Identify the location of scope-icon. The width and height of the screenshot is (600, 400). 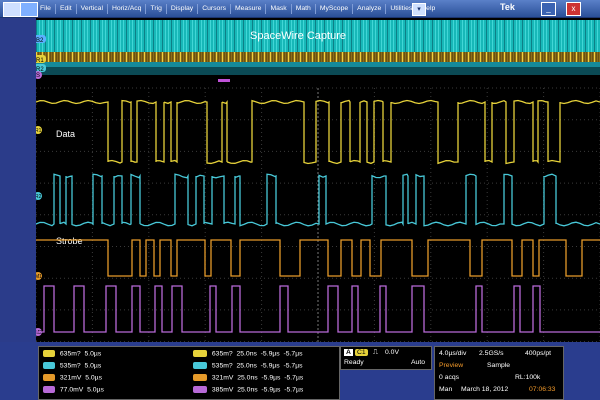
(29, 9).